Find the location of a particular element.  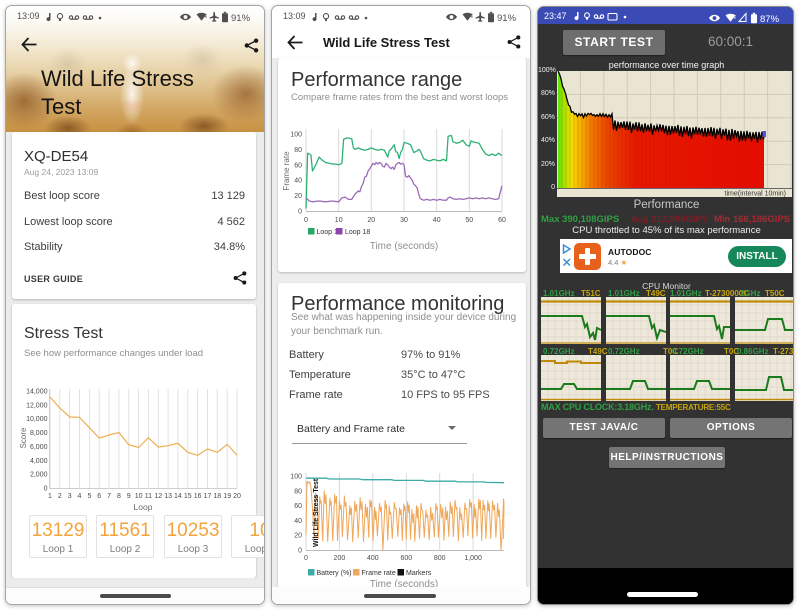

svg-text: 50 is located at coordinates (469, 220).